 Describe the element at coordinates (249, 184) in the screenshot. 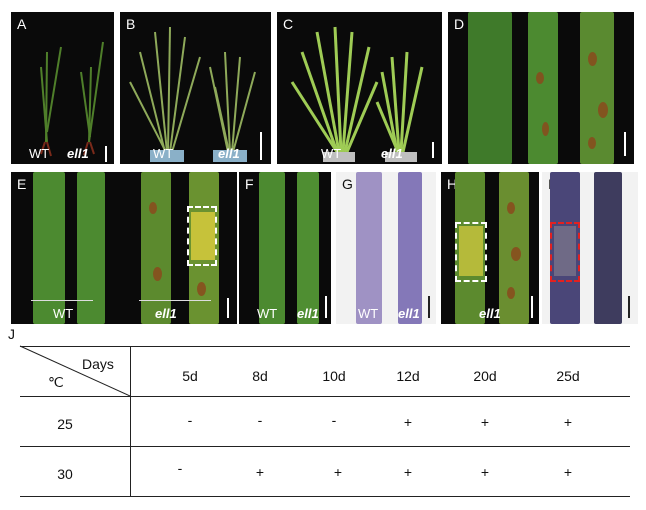

I see `panel-label: F` at that location.